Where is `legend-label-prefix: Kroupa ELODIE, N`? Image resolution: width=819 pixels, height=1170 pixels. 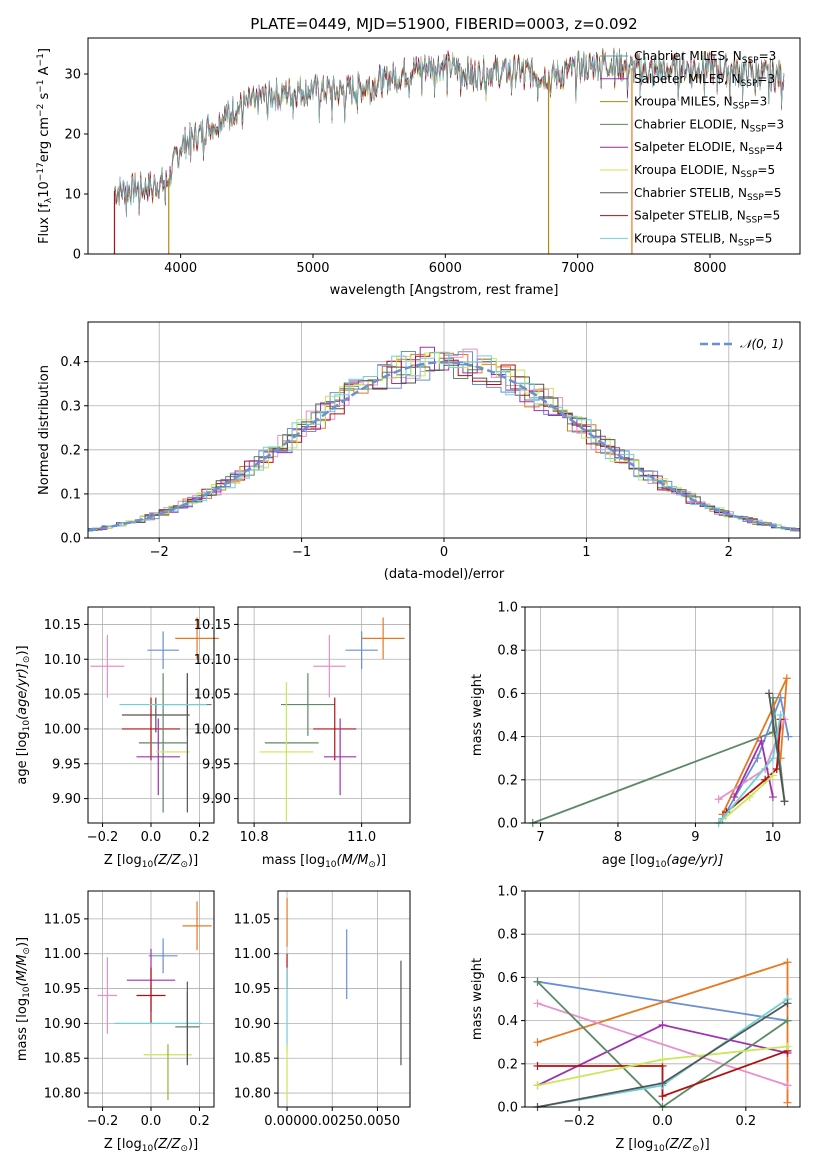
legend-label-prefix: Kroupa ELODIE, N is located at coordinates (687, 170).